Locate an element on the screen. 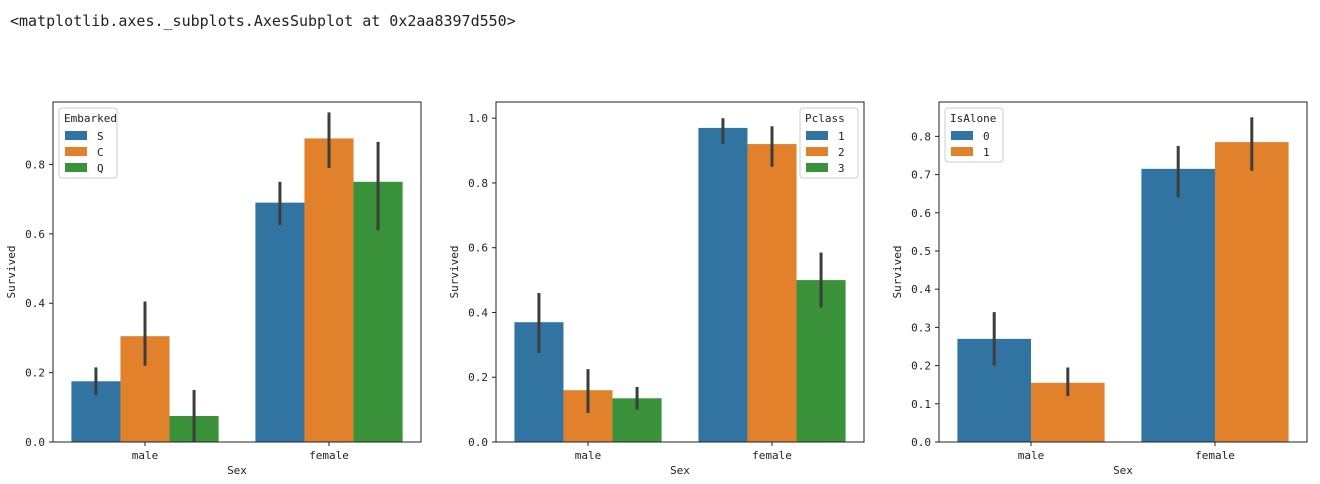 This screenshot has height=484, width=1320. y-tick-label: 0.7 is located at coordinates (921, 175).